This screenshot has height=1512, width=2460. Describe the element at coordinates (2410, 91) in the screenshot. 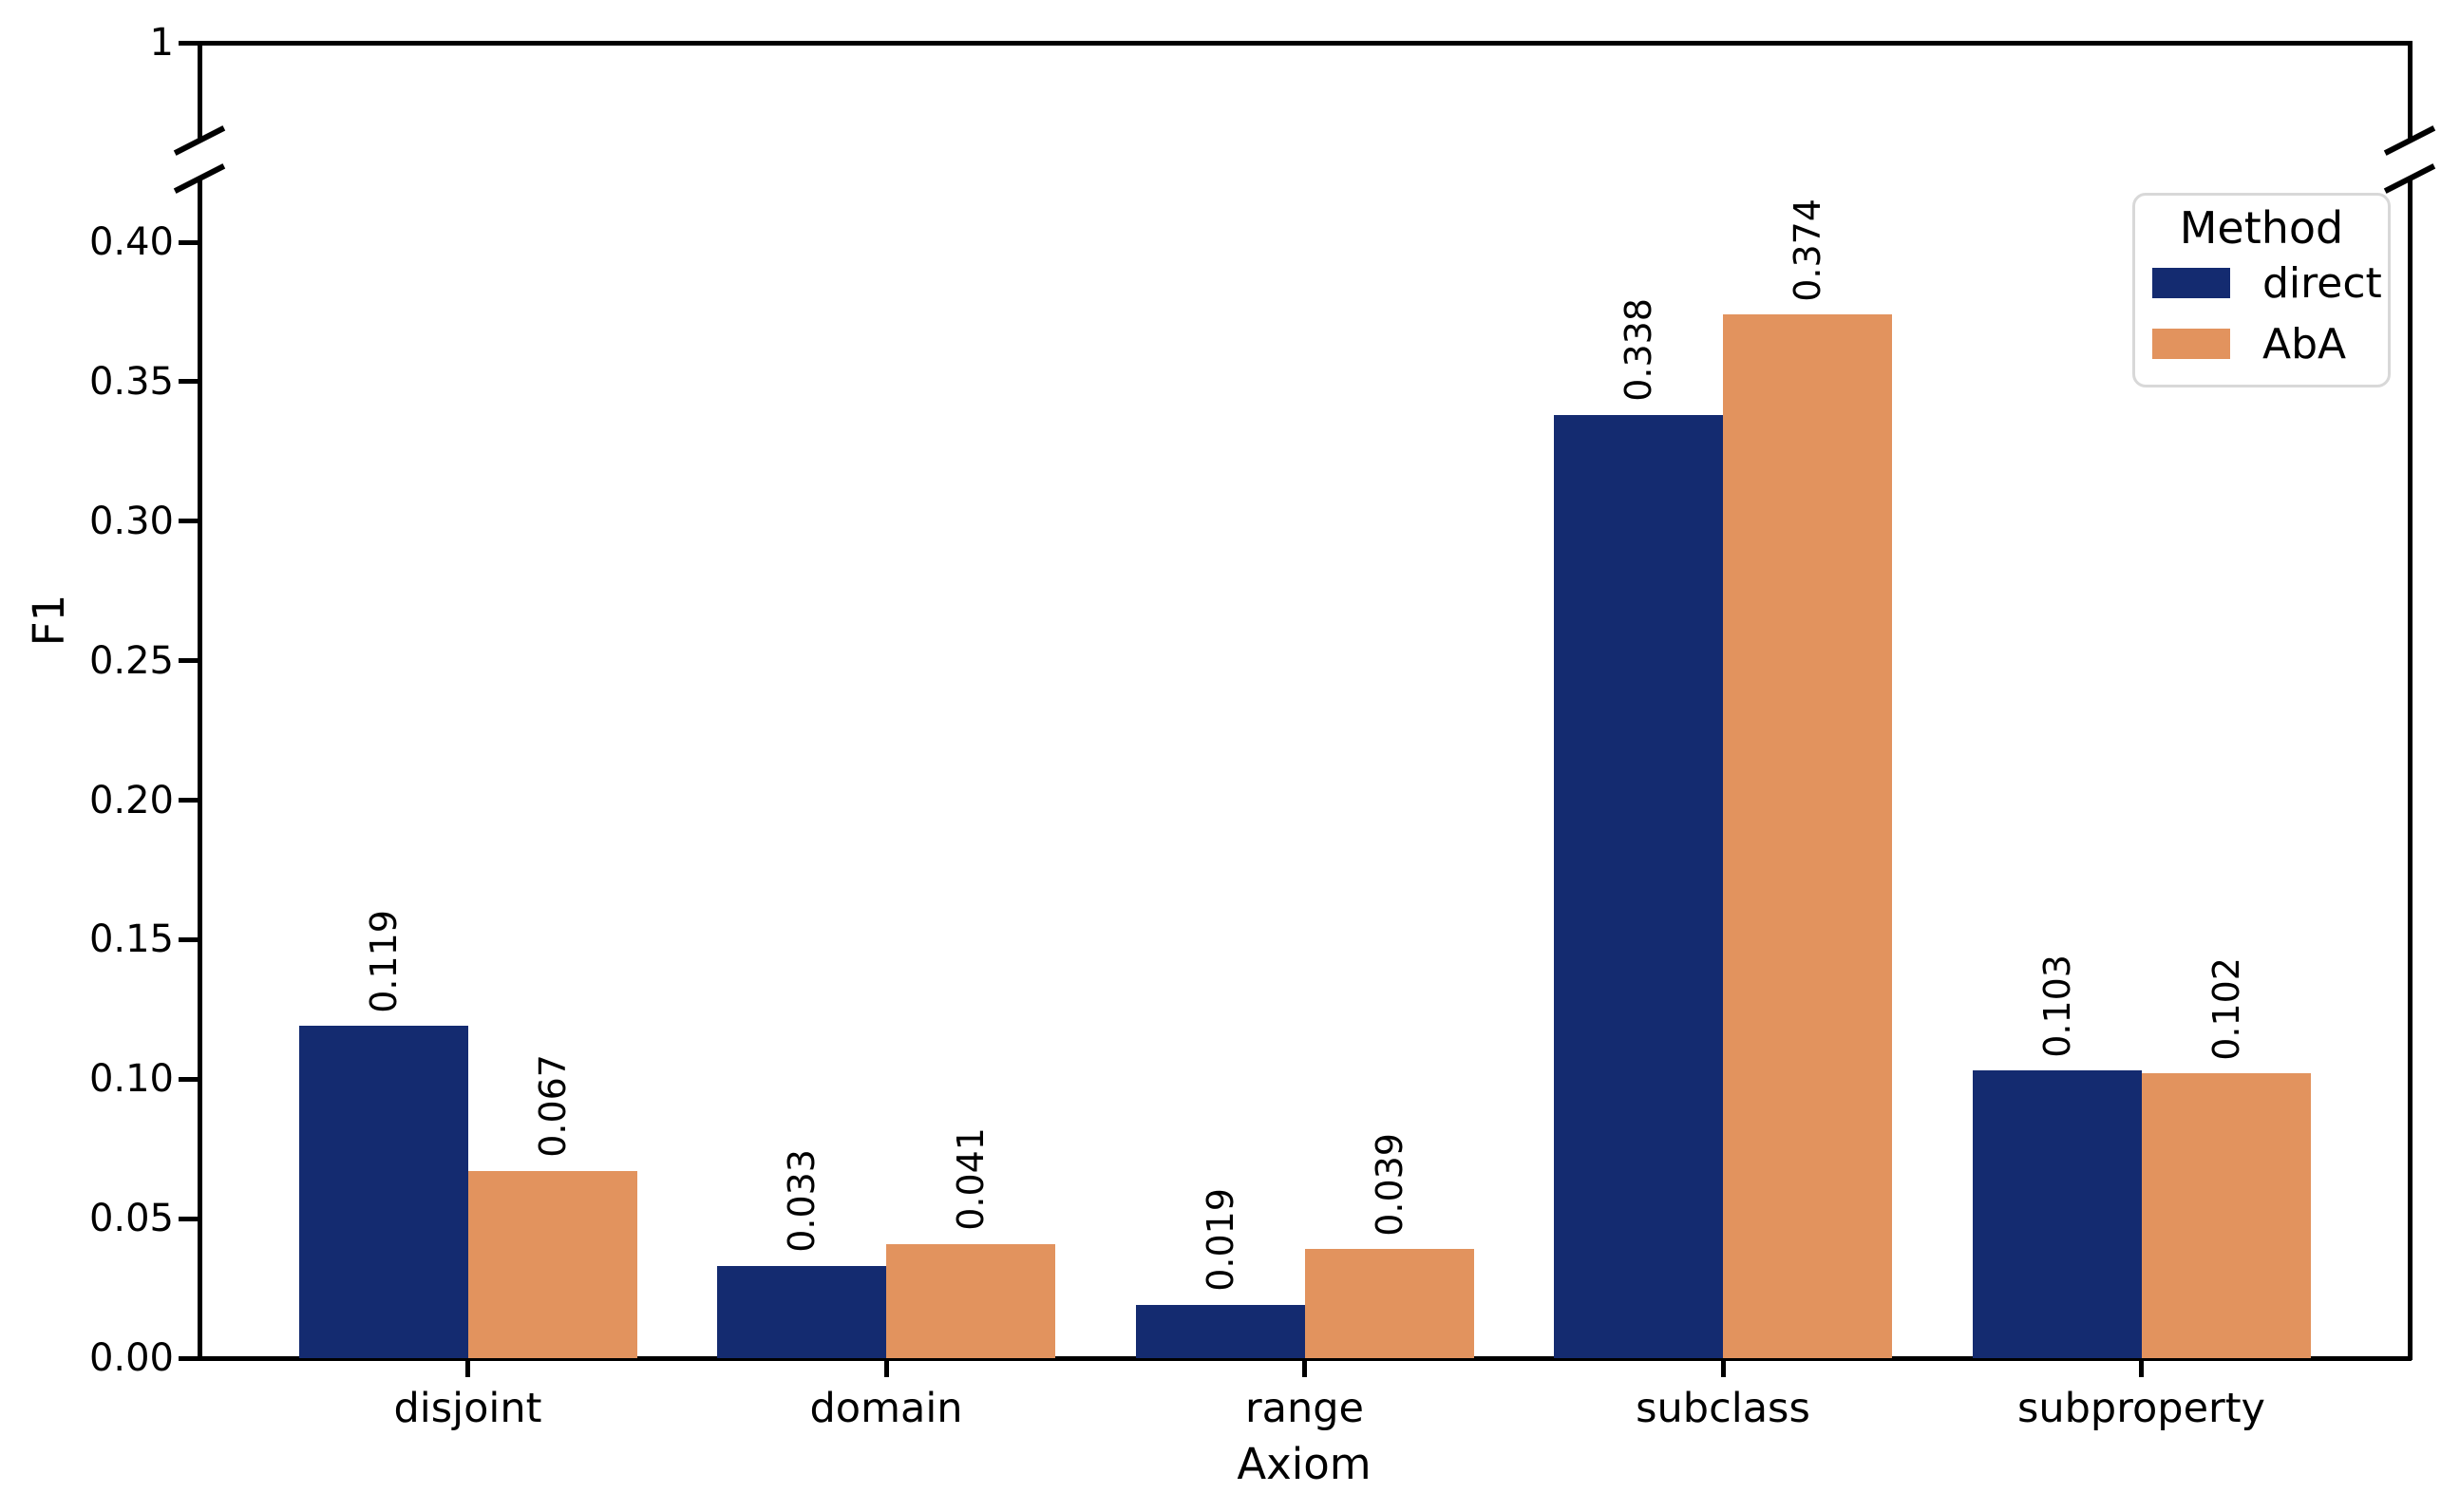

I see `axis-spine-right-upper` at that location.